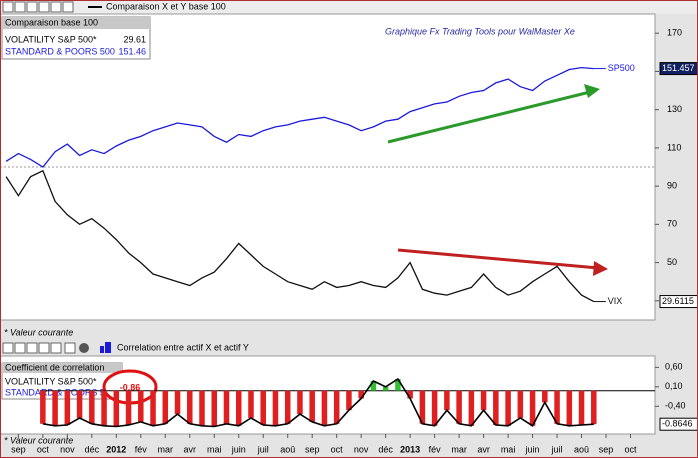 The height and width of the screenshot is (458, 698). What do you see at coordinates (38, 7) in the screenshot?
I see `toolbar-icons` at bounding box center [38, 7].